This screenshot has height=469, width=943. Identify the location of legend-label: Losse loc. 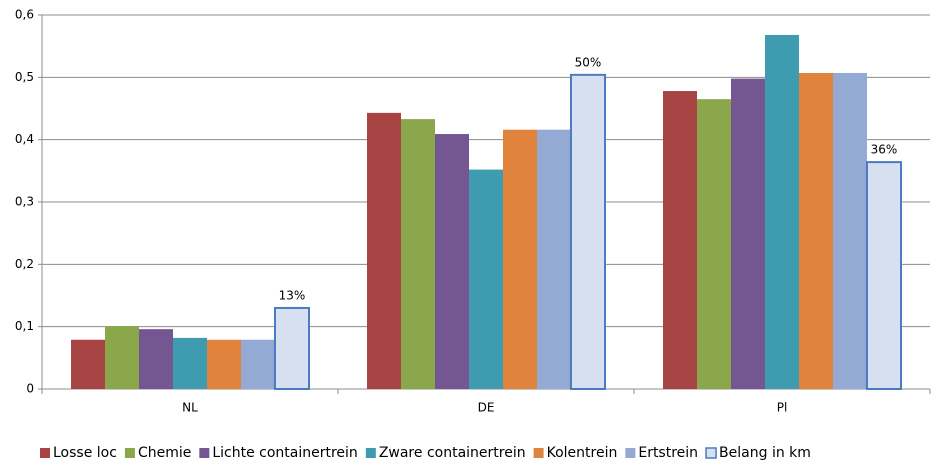
(85, 453).